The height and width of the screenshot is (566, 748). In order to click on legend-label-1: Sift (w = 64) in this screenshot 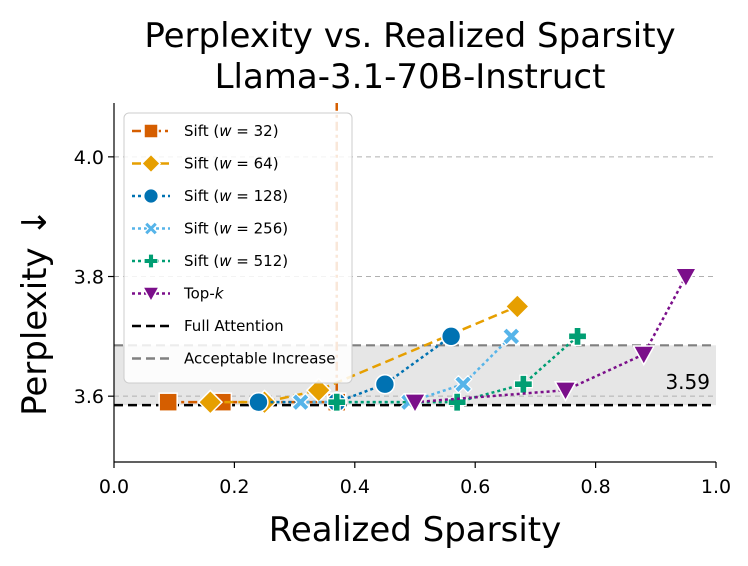, I will do `click(231, 164)`.